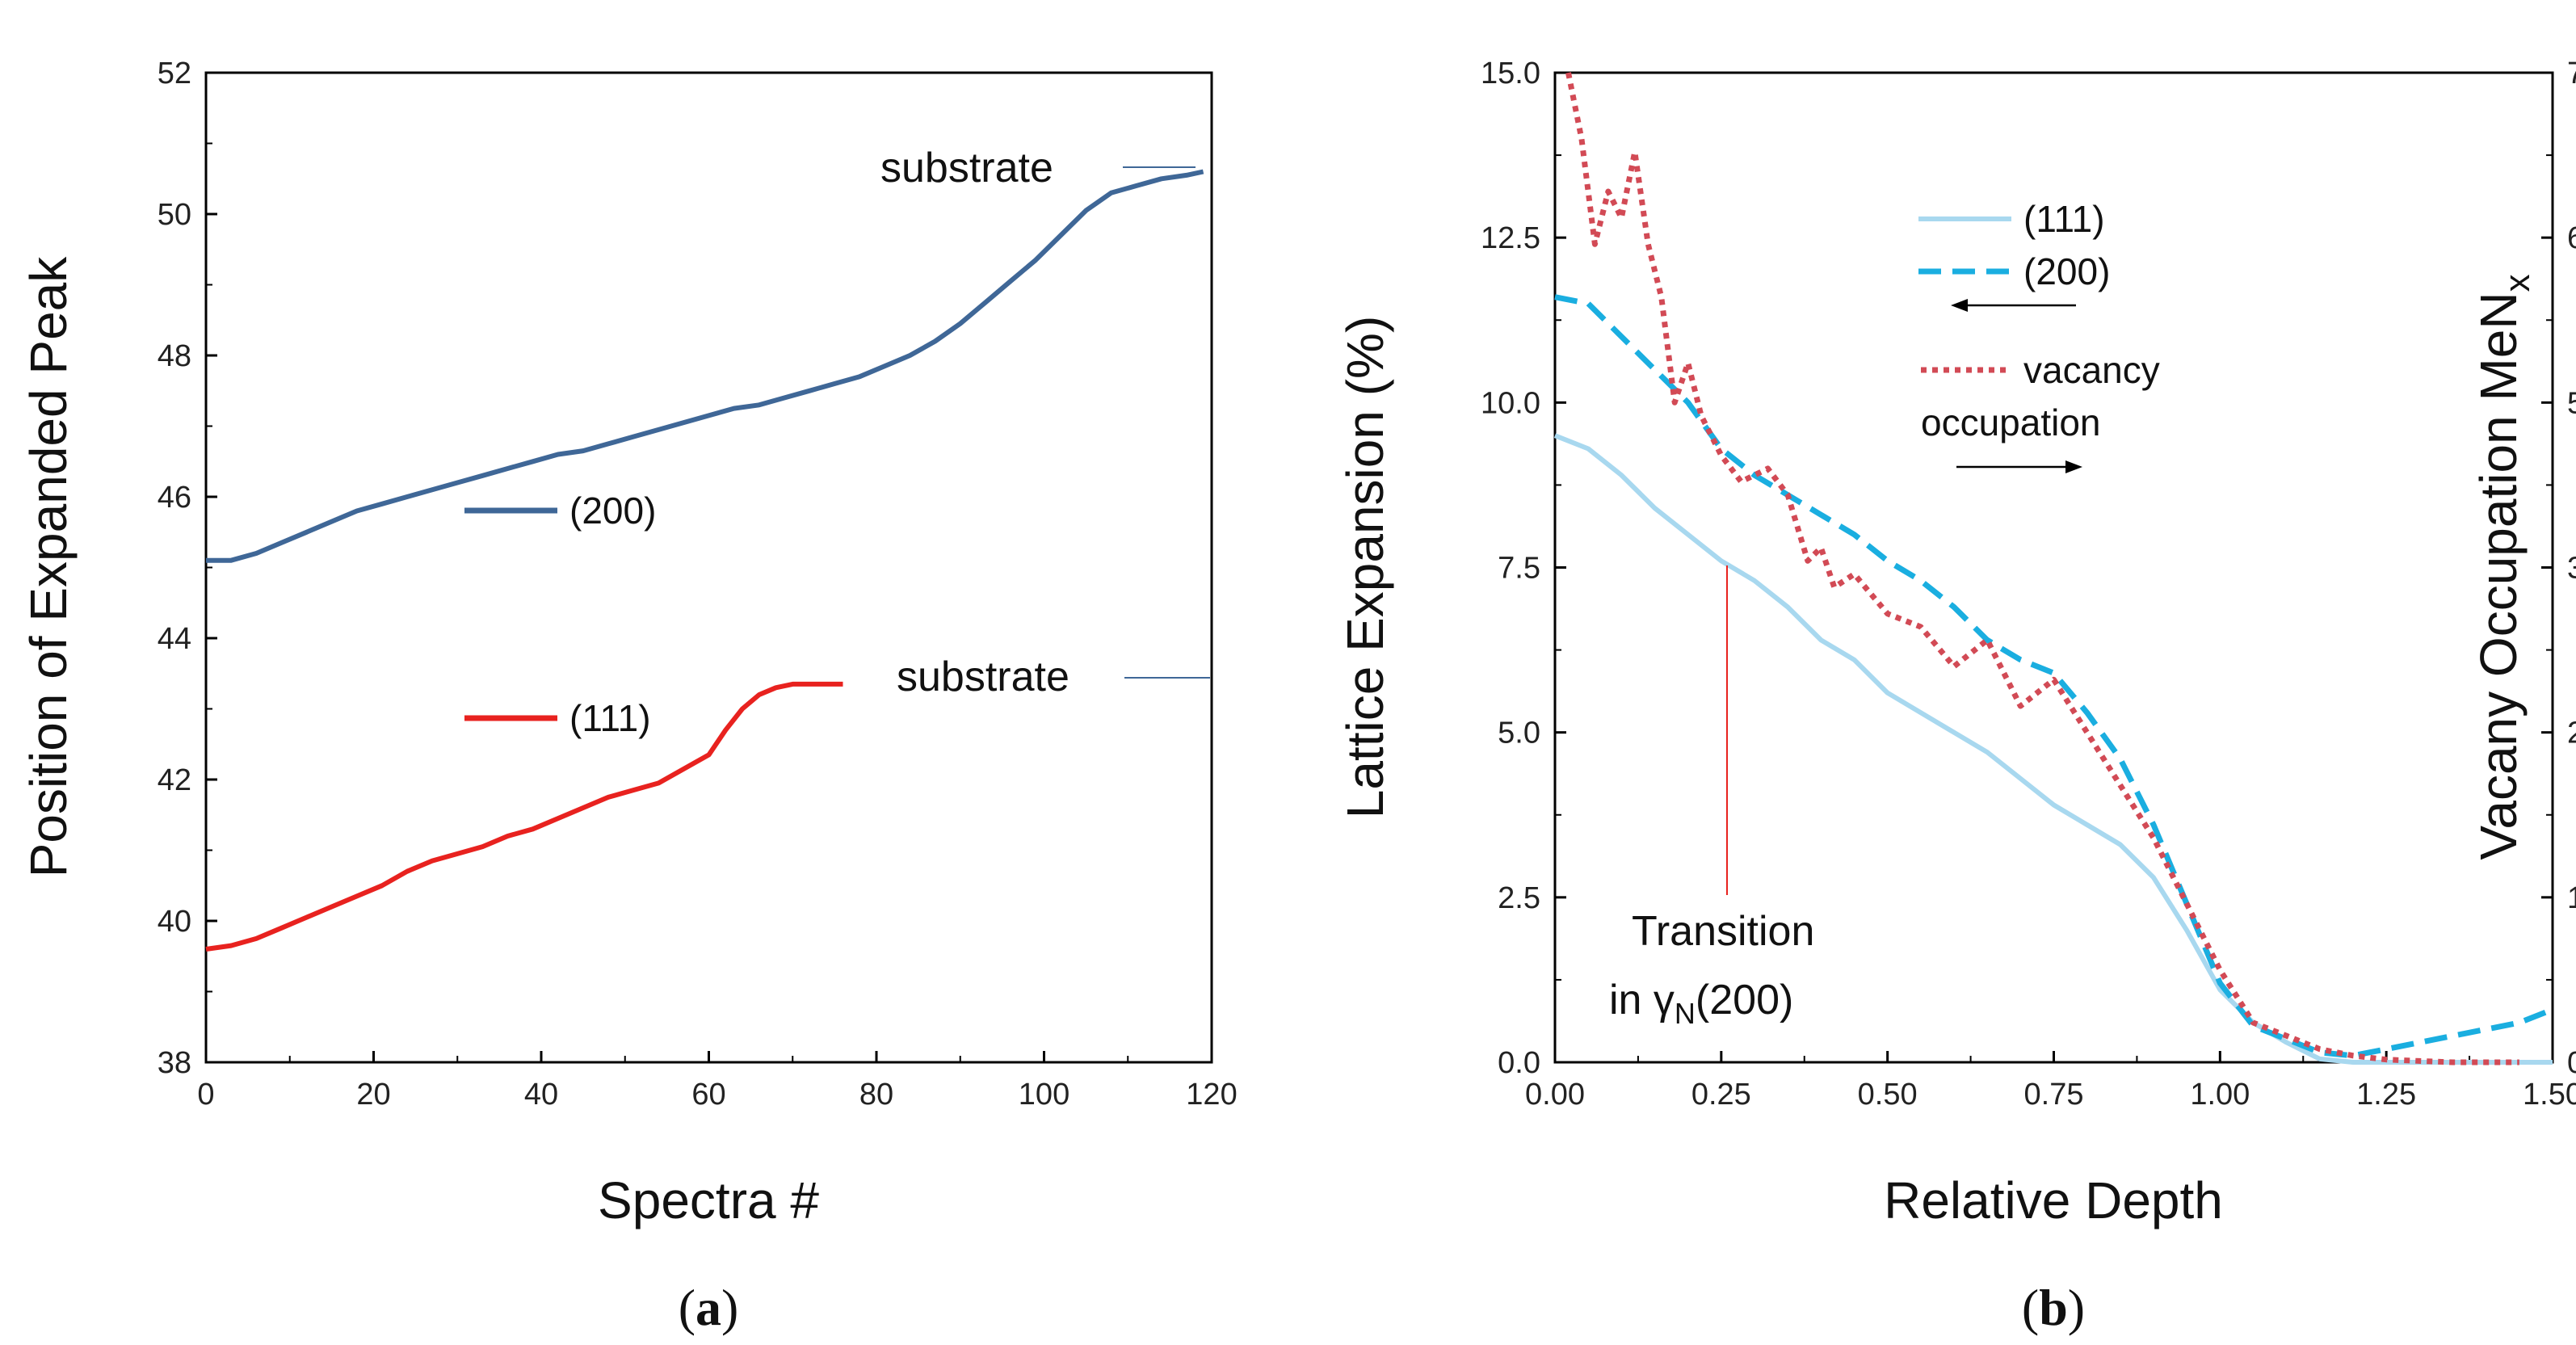 The width and height of the screenshot is (2576, 1345). Describe the element at coordinates (1519, 733) in the screenshot. I see `y-tick-label: 5.0` at that location.